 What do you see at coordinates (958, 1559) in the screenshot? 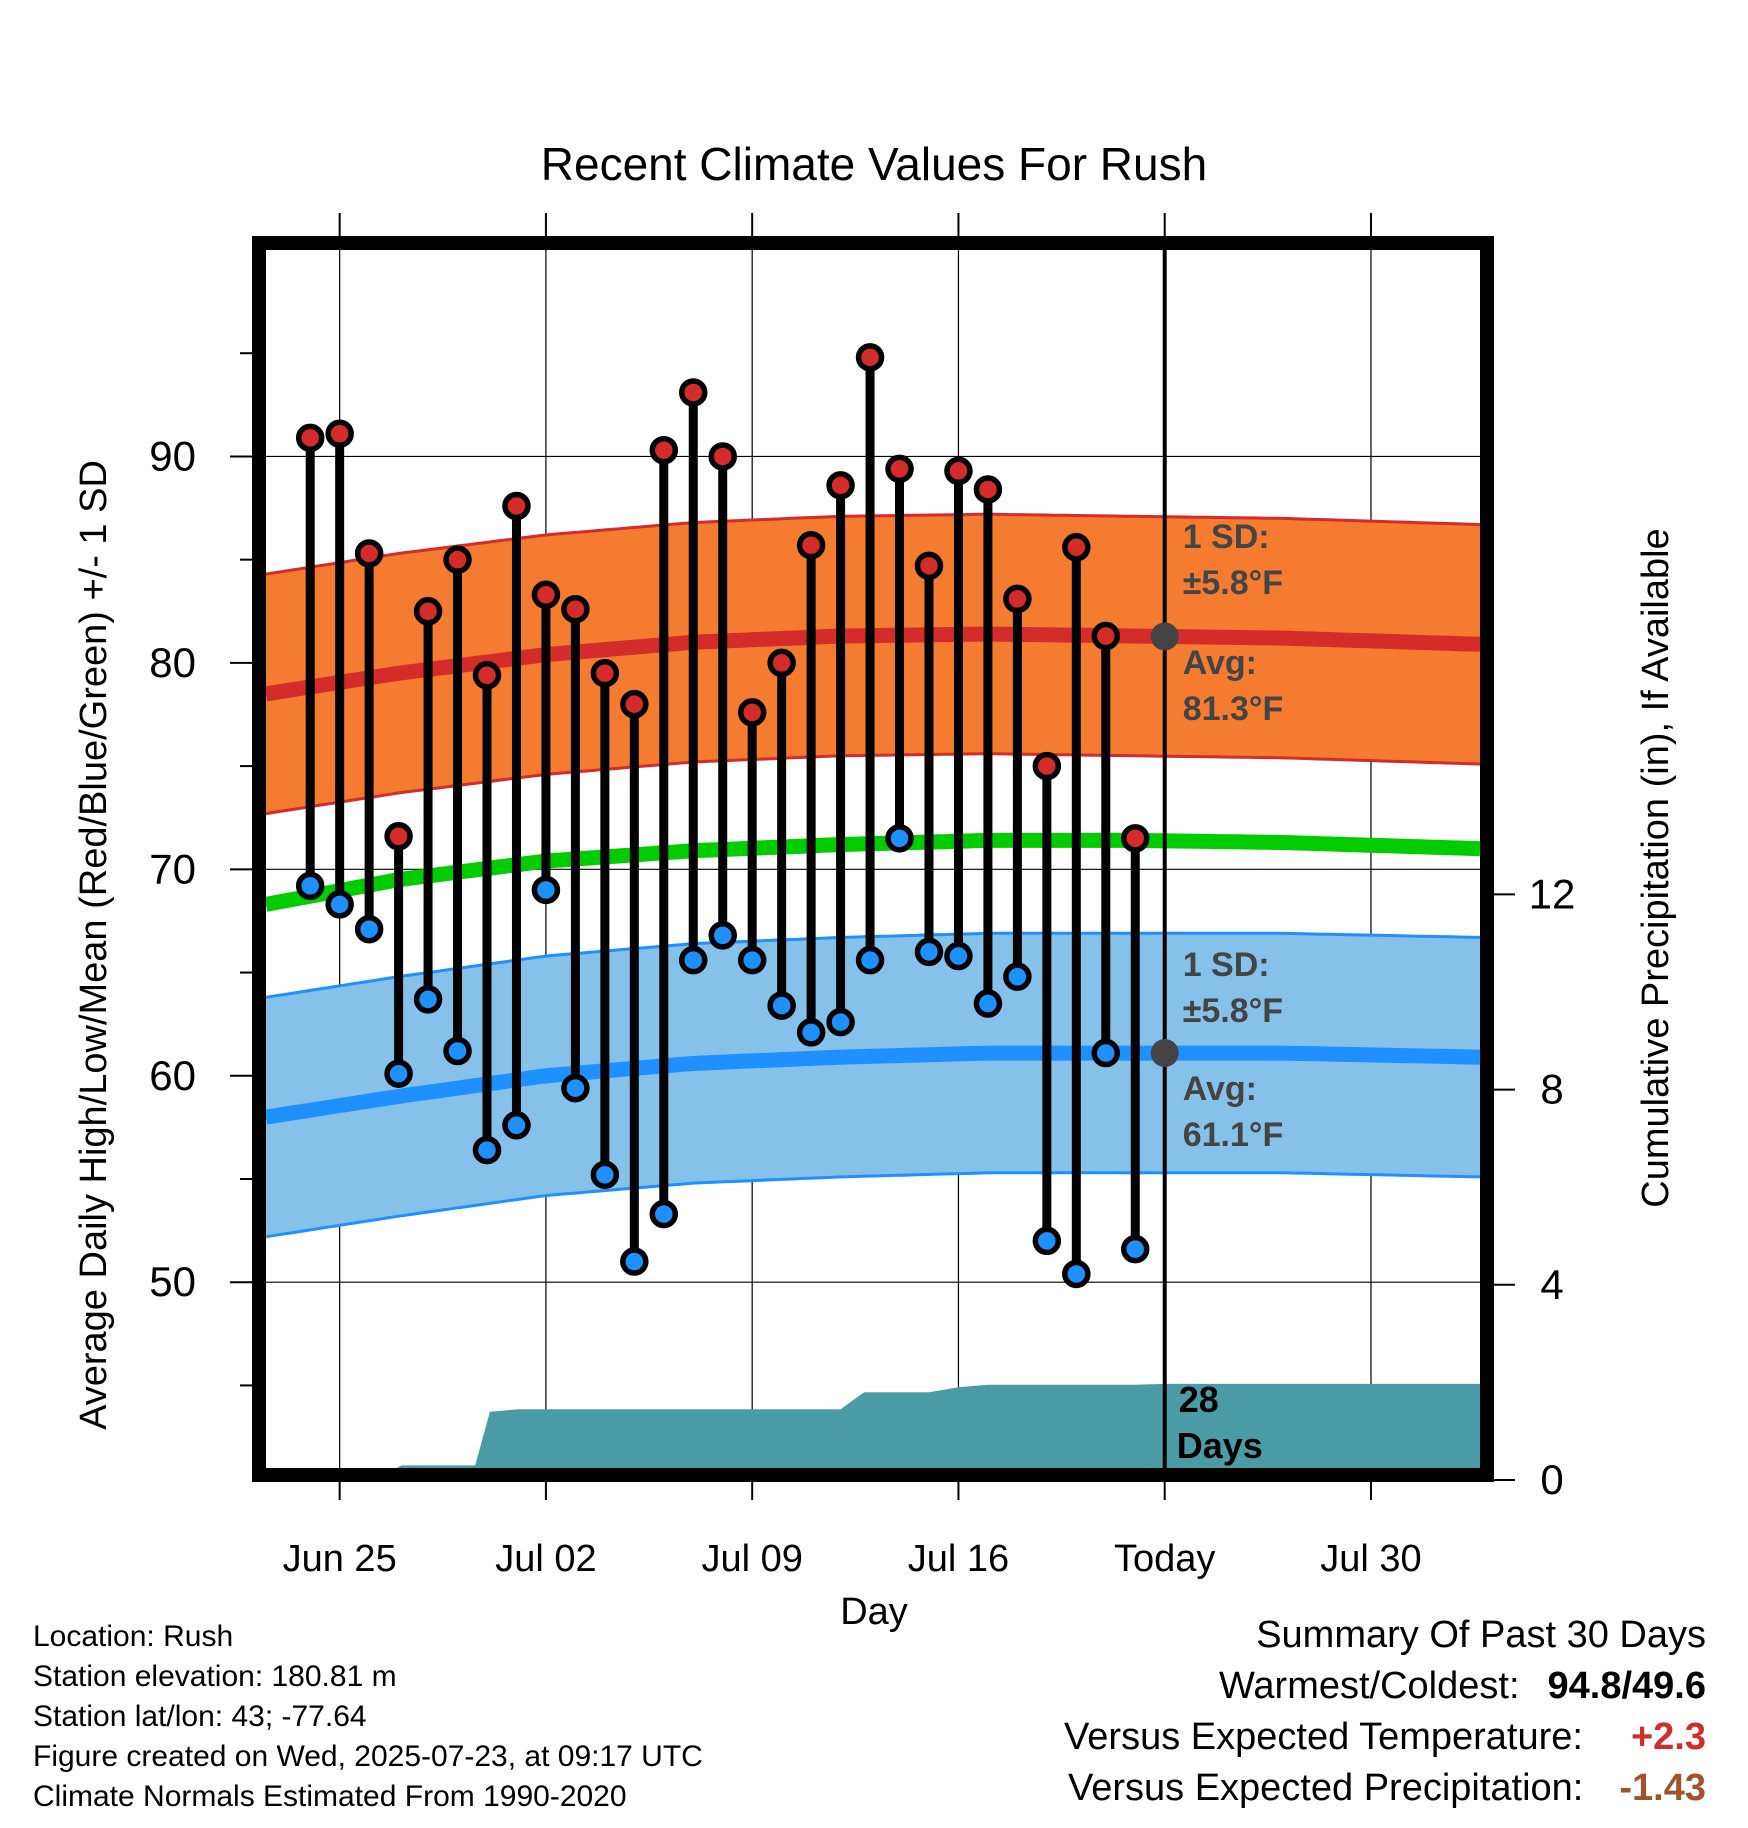
I see `x-tick-label: Jul 16` at bounding box center [958, 1559].